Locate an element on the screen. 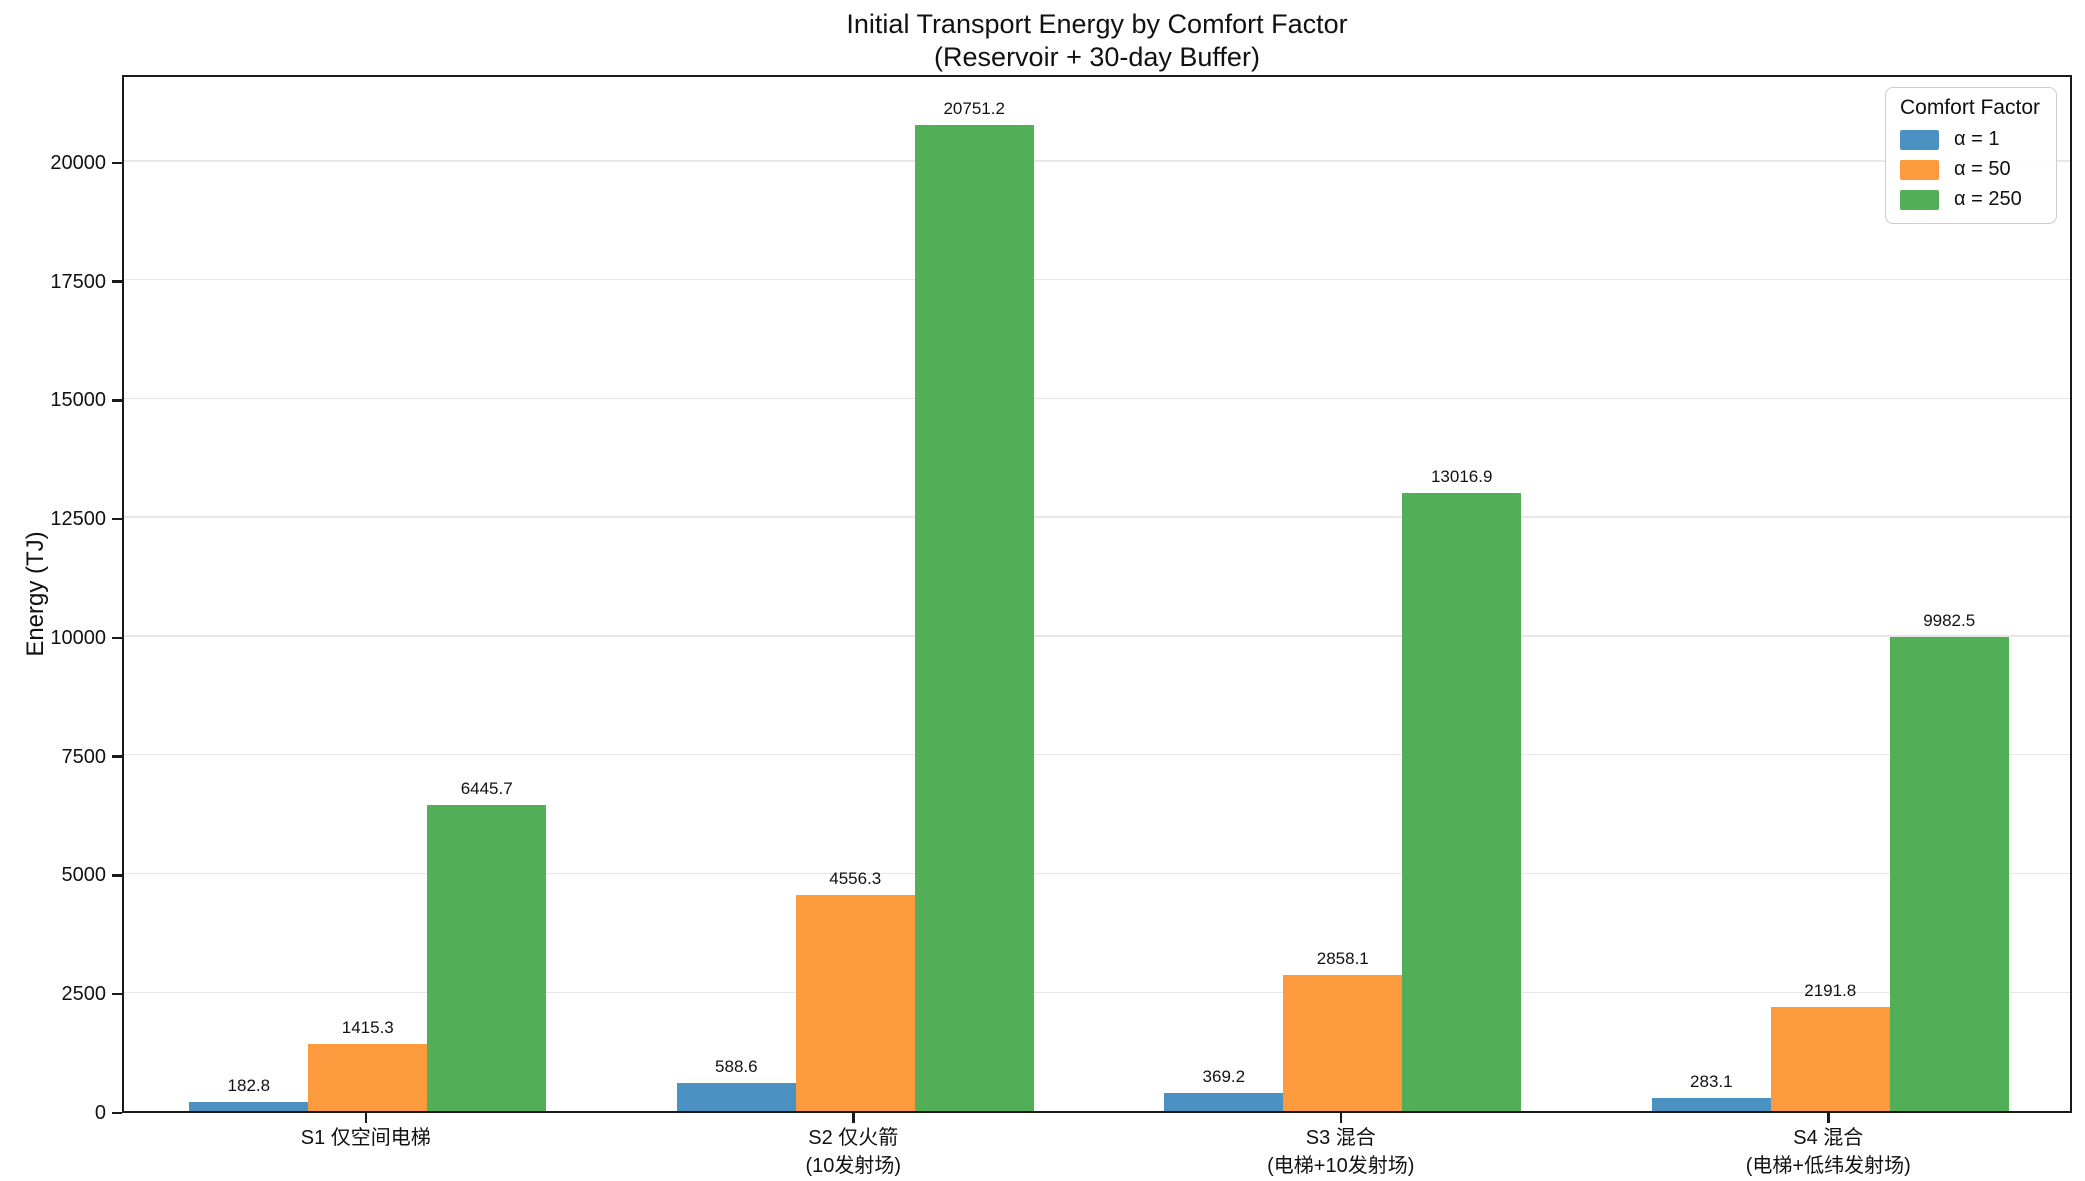  x-tick-label-line: S2 仅火箭 is located at coordinates (853, 1138).